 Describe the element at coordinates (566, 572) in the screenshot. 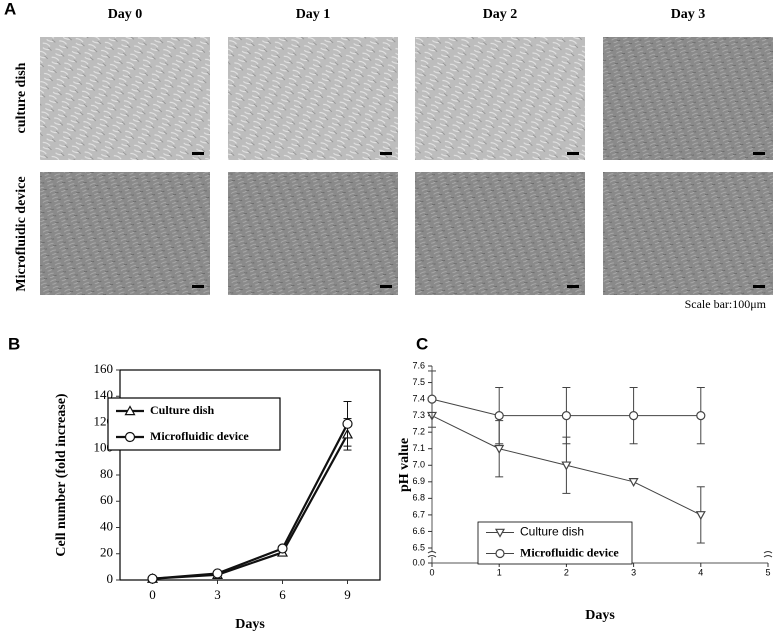

I see `x-tick-label: 2` at that location.